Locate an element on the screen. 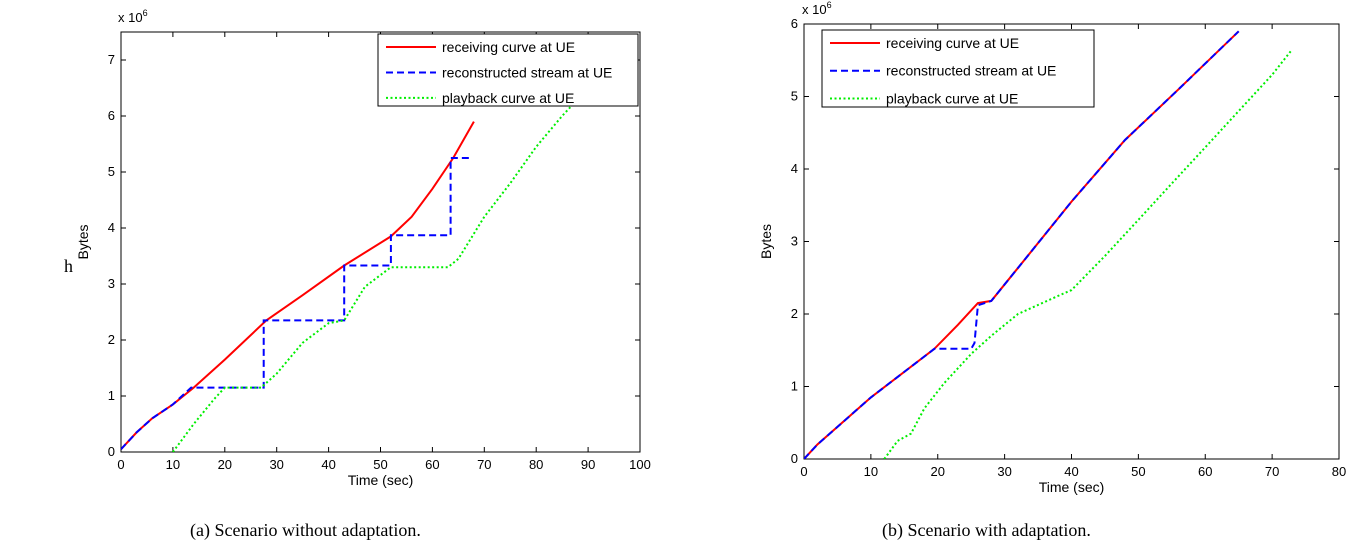  caption-a: (a) Scenario without adaptation. is located at coordinates (305, 530).